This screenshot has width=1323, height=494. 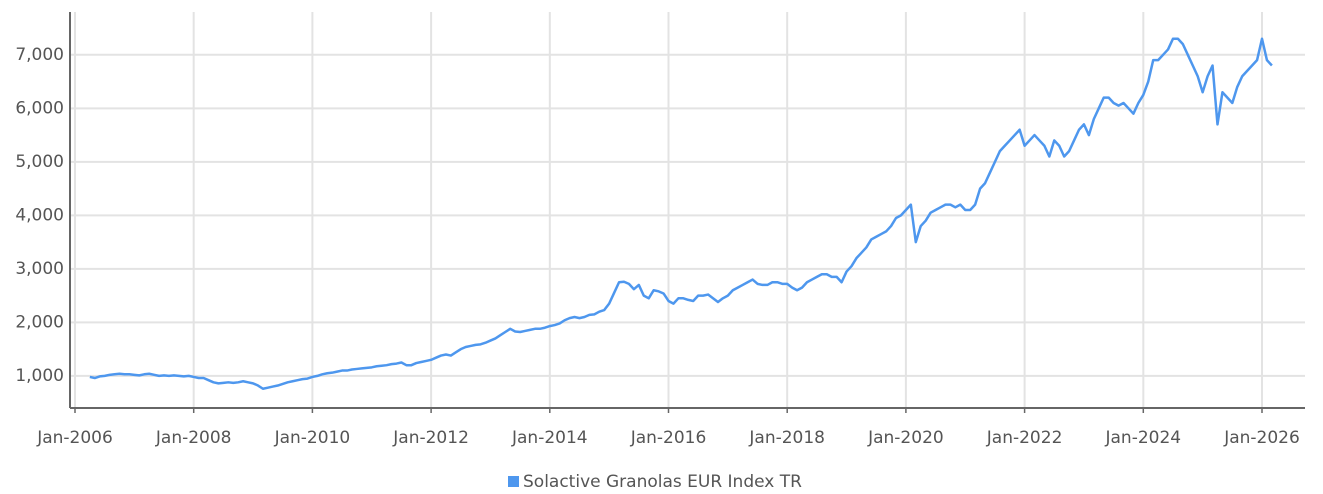 I want to click on x-tick-label: Jan-2012, so click(x=430, y=438).